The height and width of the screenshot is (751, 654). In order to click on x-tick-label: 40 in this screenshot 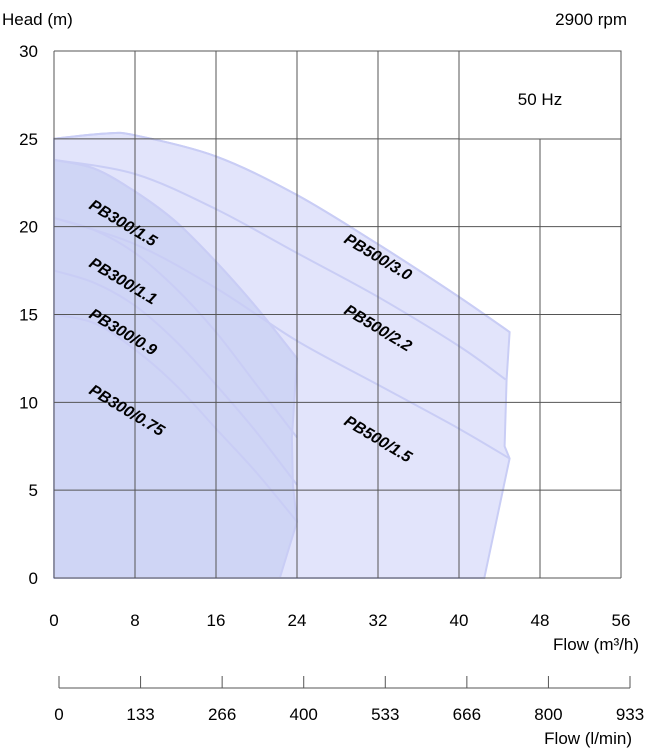, I will do `click(459, 620)`.